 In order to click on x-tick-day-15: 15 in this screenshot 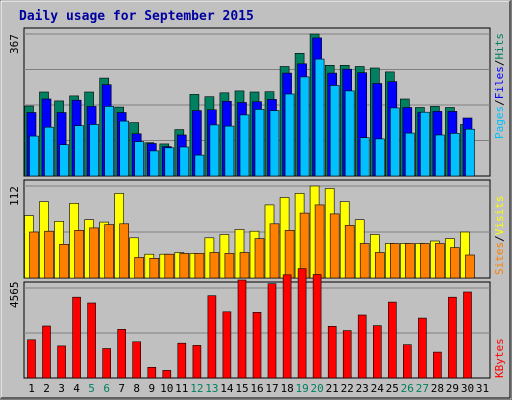, I will do `click(241, 388)`.